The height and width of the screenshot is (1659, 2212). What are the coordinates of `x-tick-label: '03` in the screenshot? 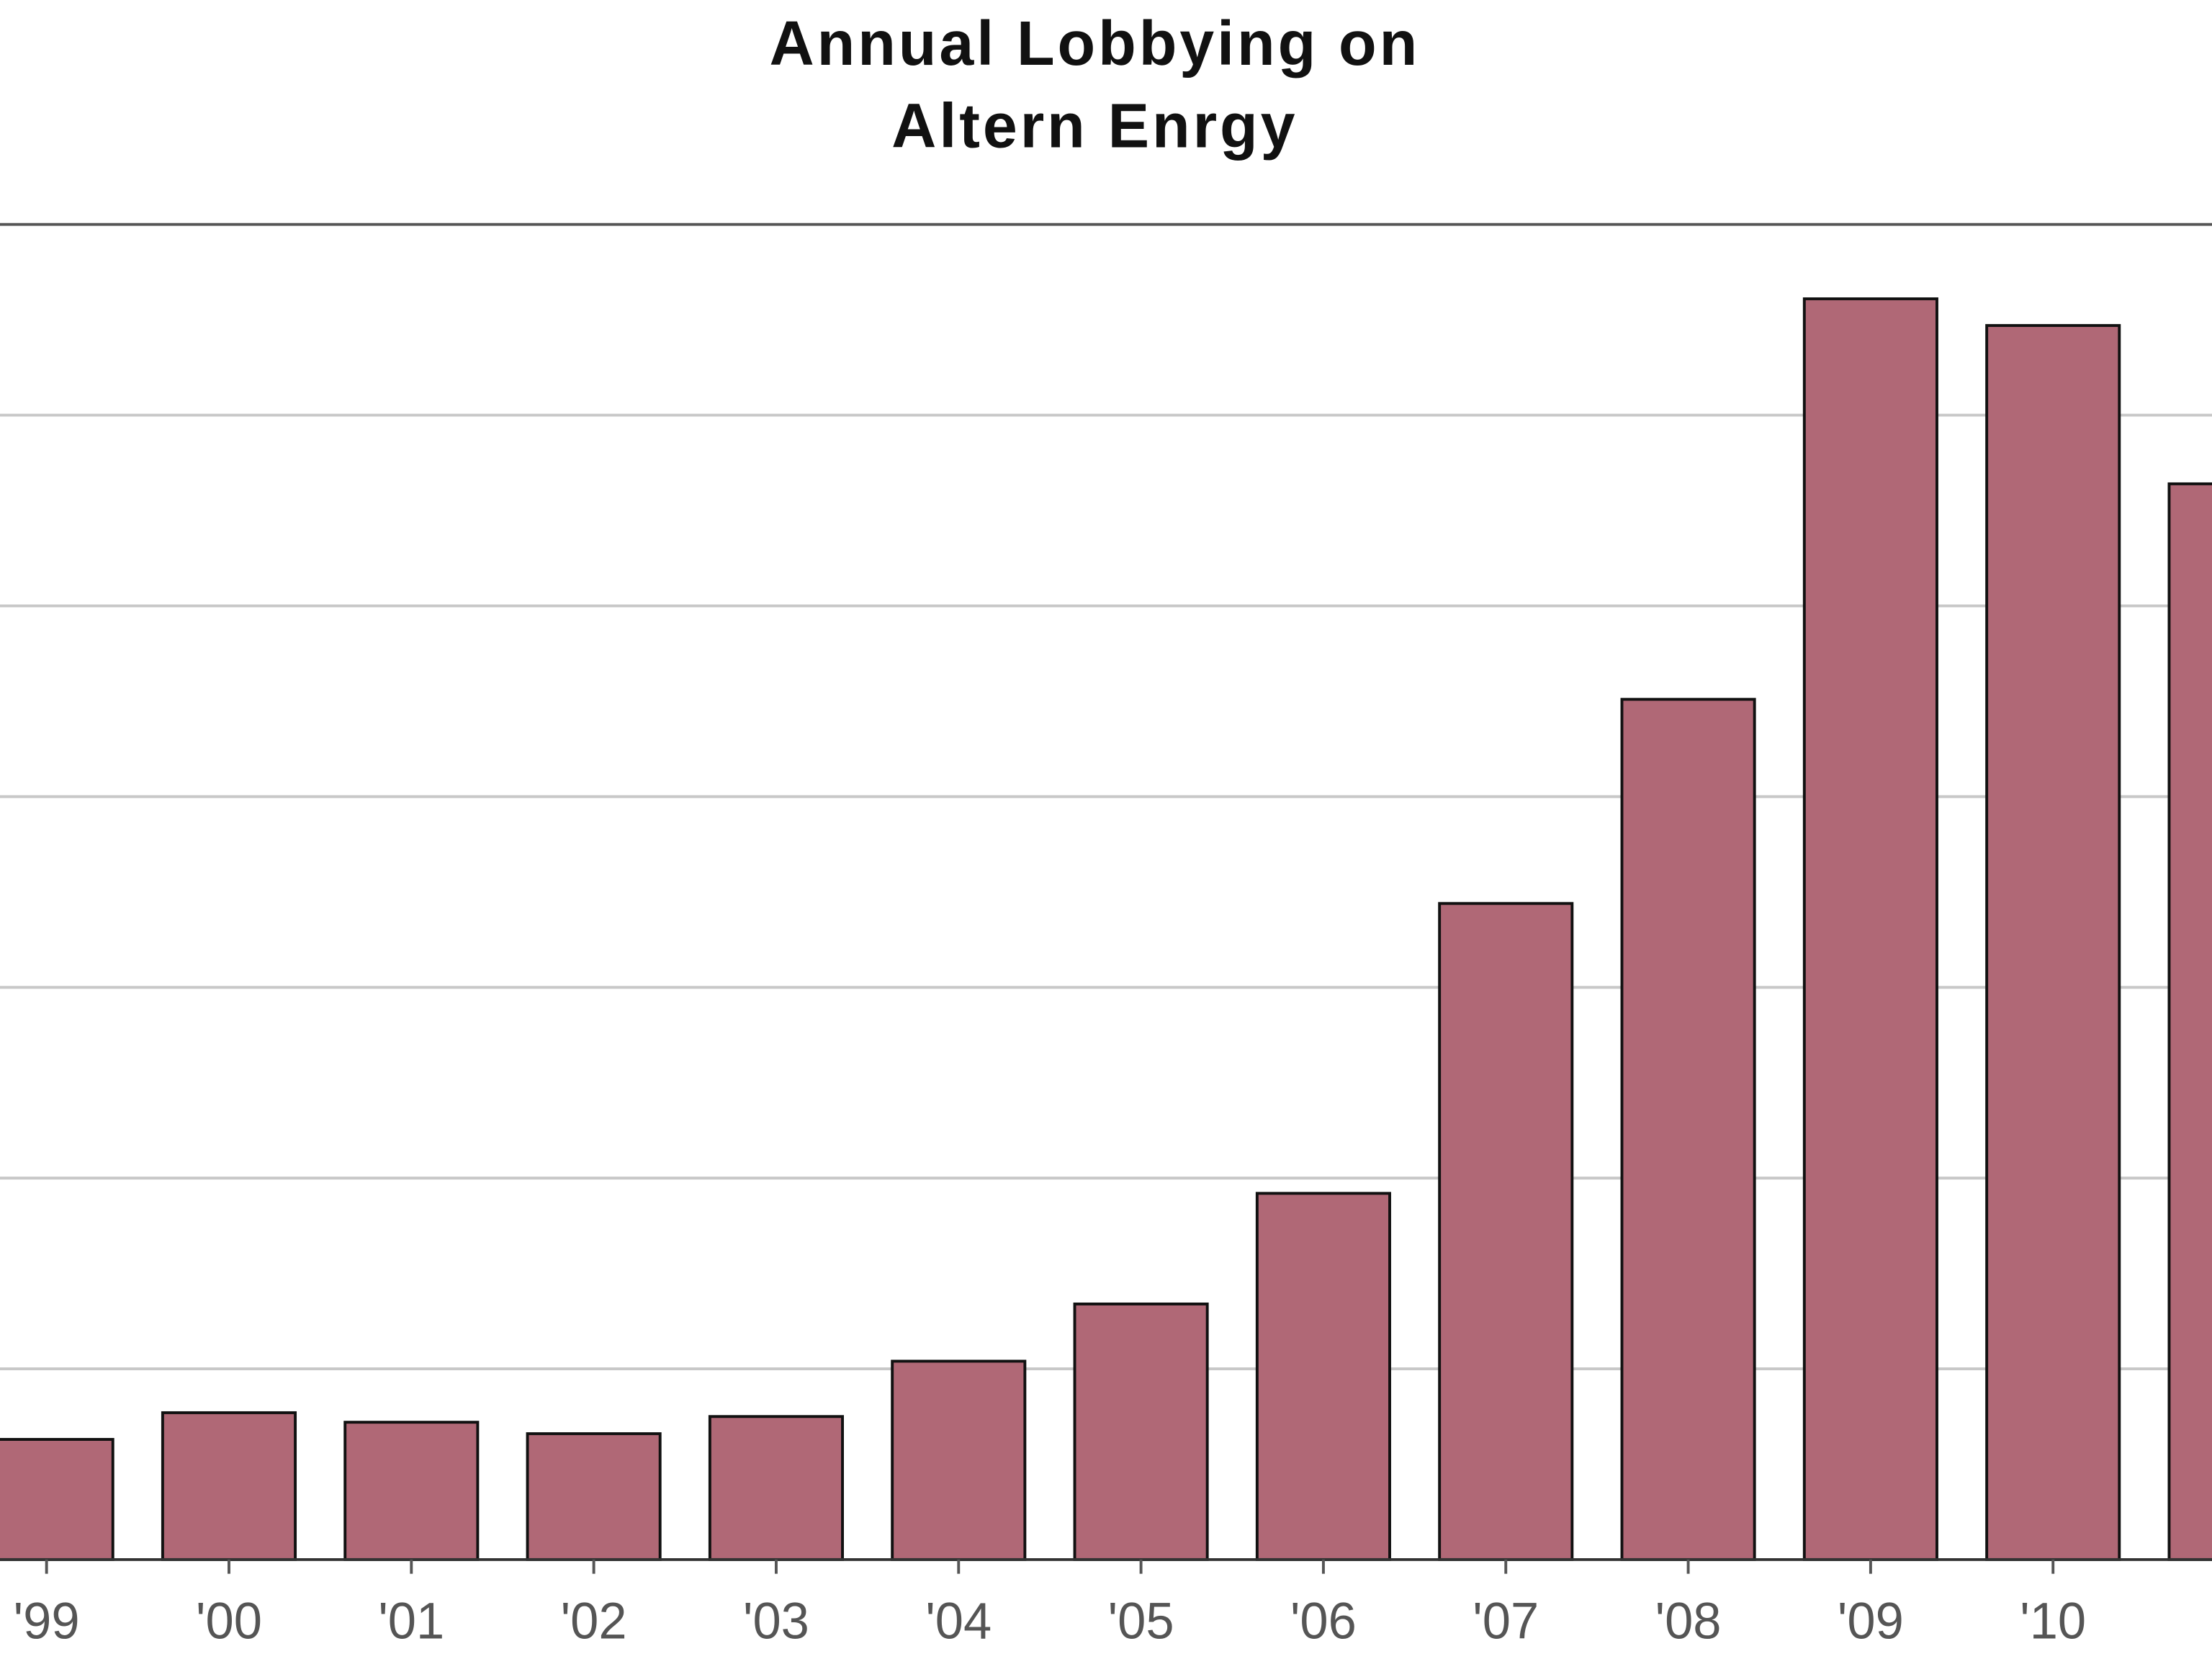 It's located at (776, 1620).